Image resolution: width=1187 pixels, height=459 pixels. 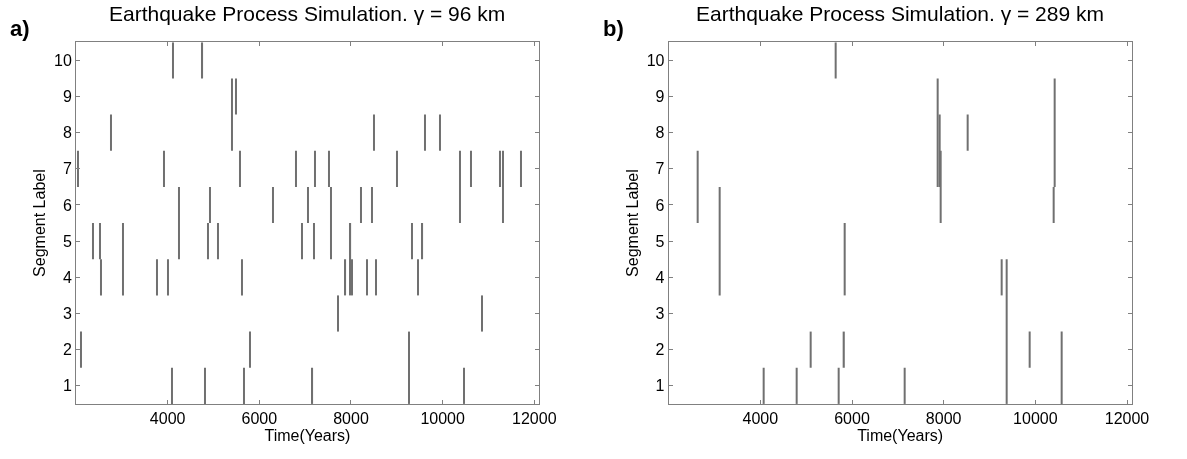 What do you see at coordinates (900, 13) in the screenshot?
I see `chart-title: Earthquake Process Simulation. γ = 289 km` at bounding box center [900, 13].